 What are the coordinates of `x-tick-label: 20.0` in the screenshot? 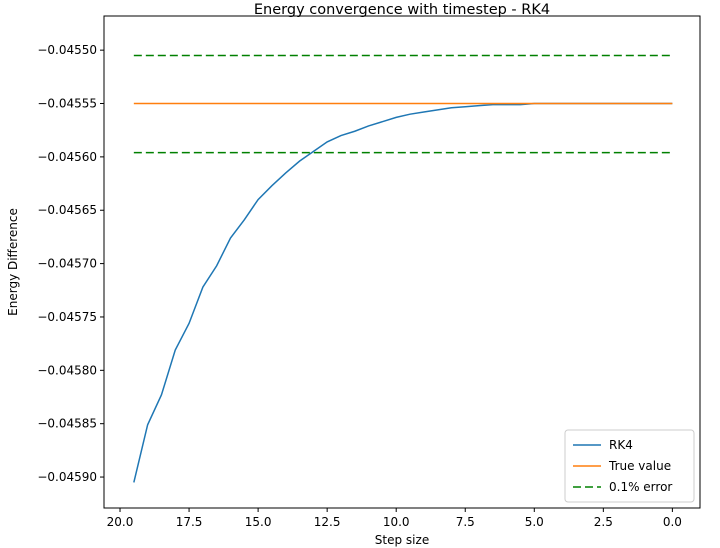 It's located at (120, 522).